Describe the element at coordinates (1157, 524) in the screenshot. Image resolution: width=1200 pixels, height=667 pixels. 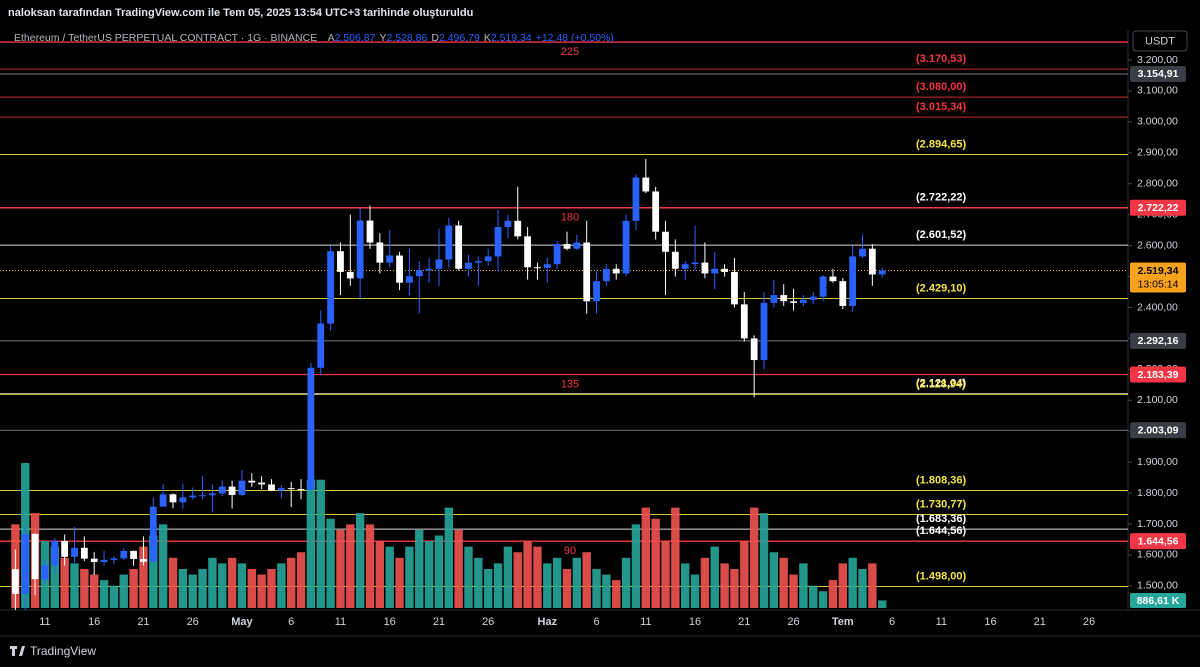
I see `y-tick-label: 1.700,00` at that location.